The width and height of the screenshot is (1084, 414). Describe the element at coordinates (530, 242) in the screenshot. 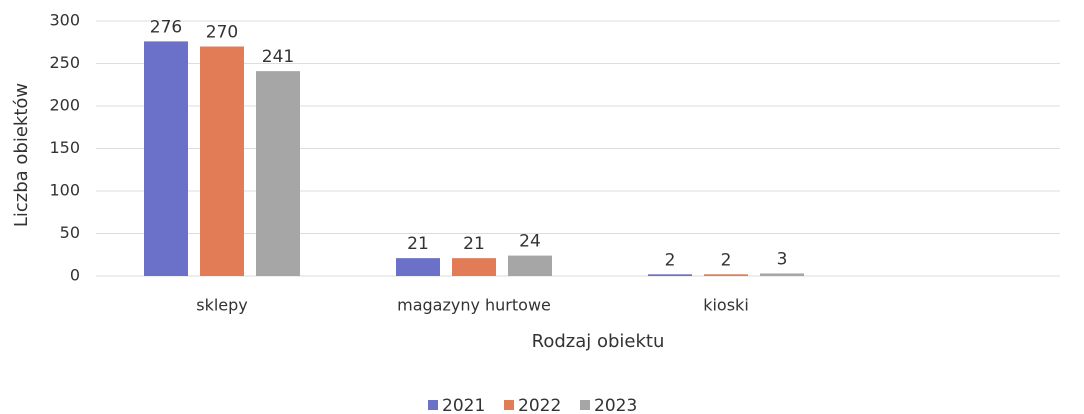

I see `value-label: 24` at that location.